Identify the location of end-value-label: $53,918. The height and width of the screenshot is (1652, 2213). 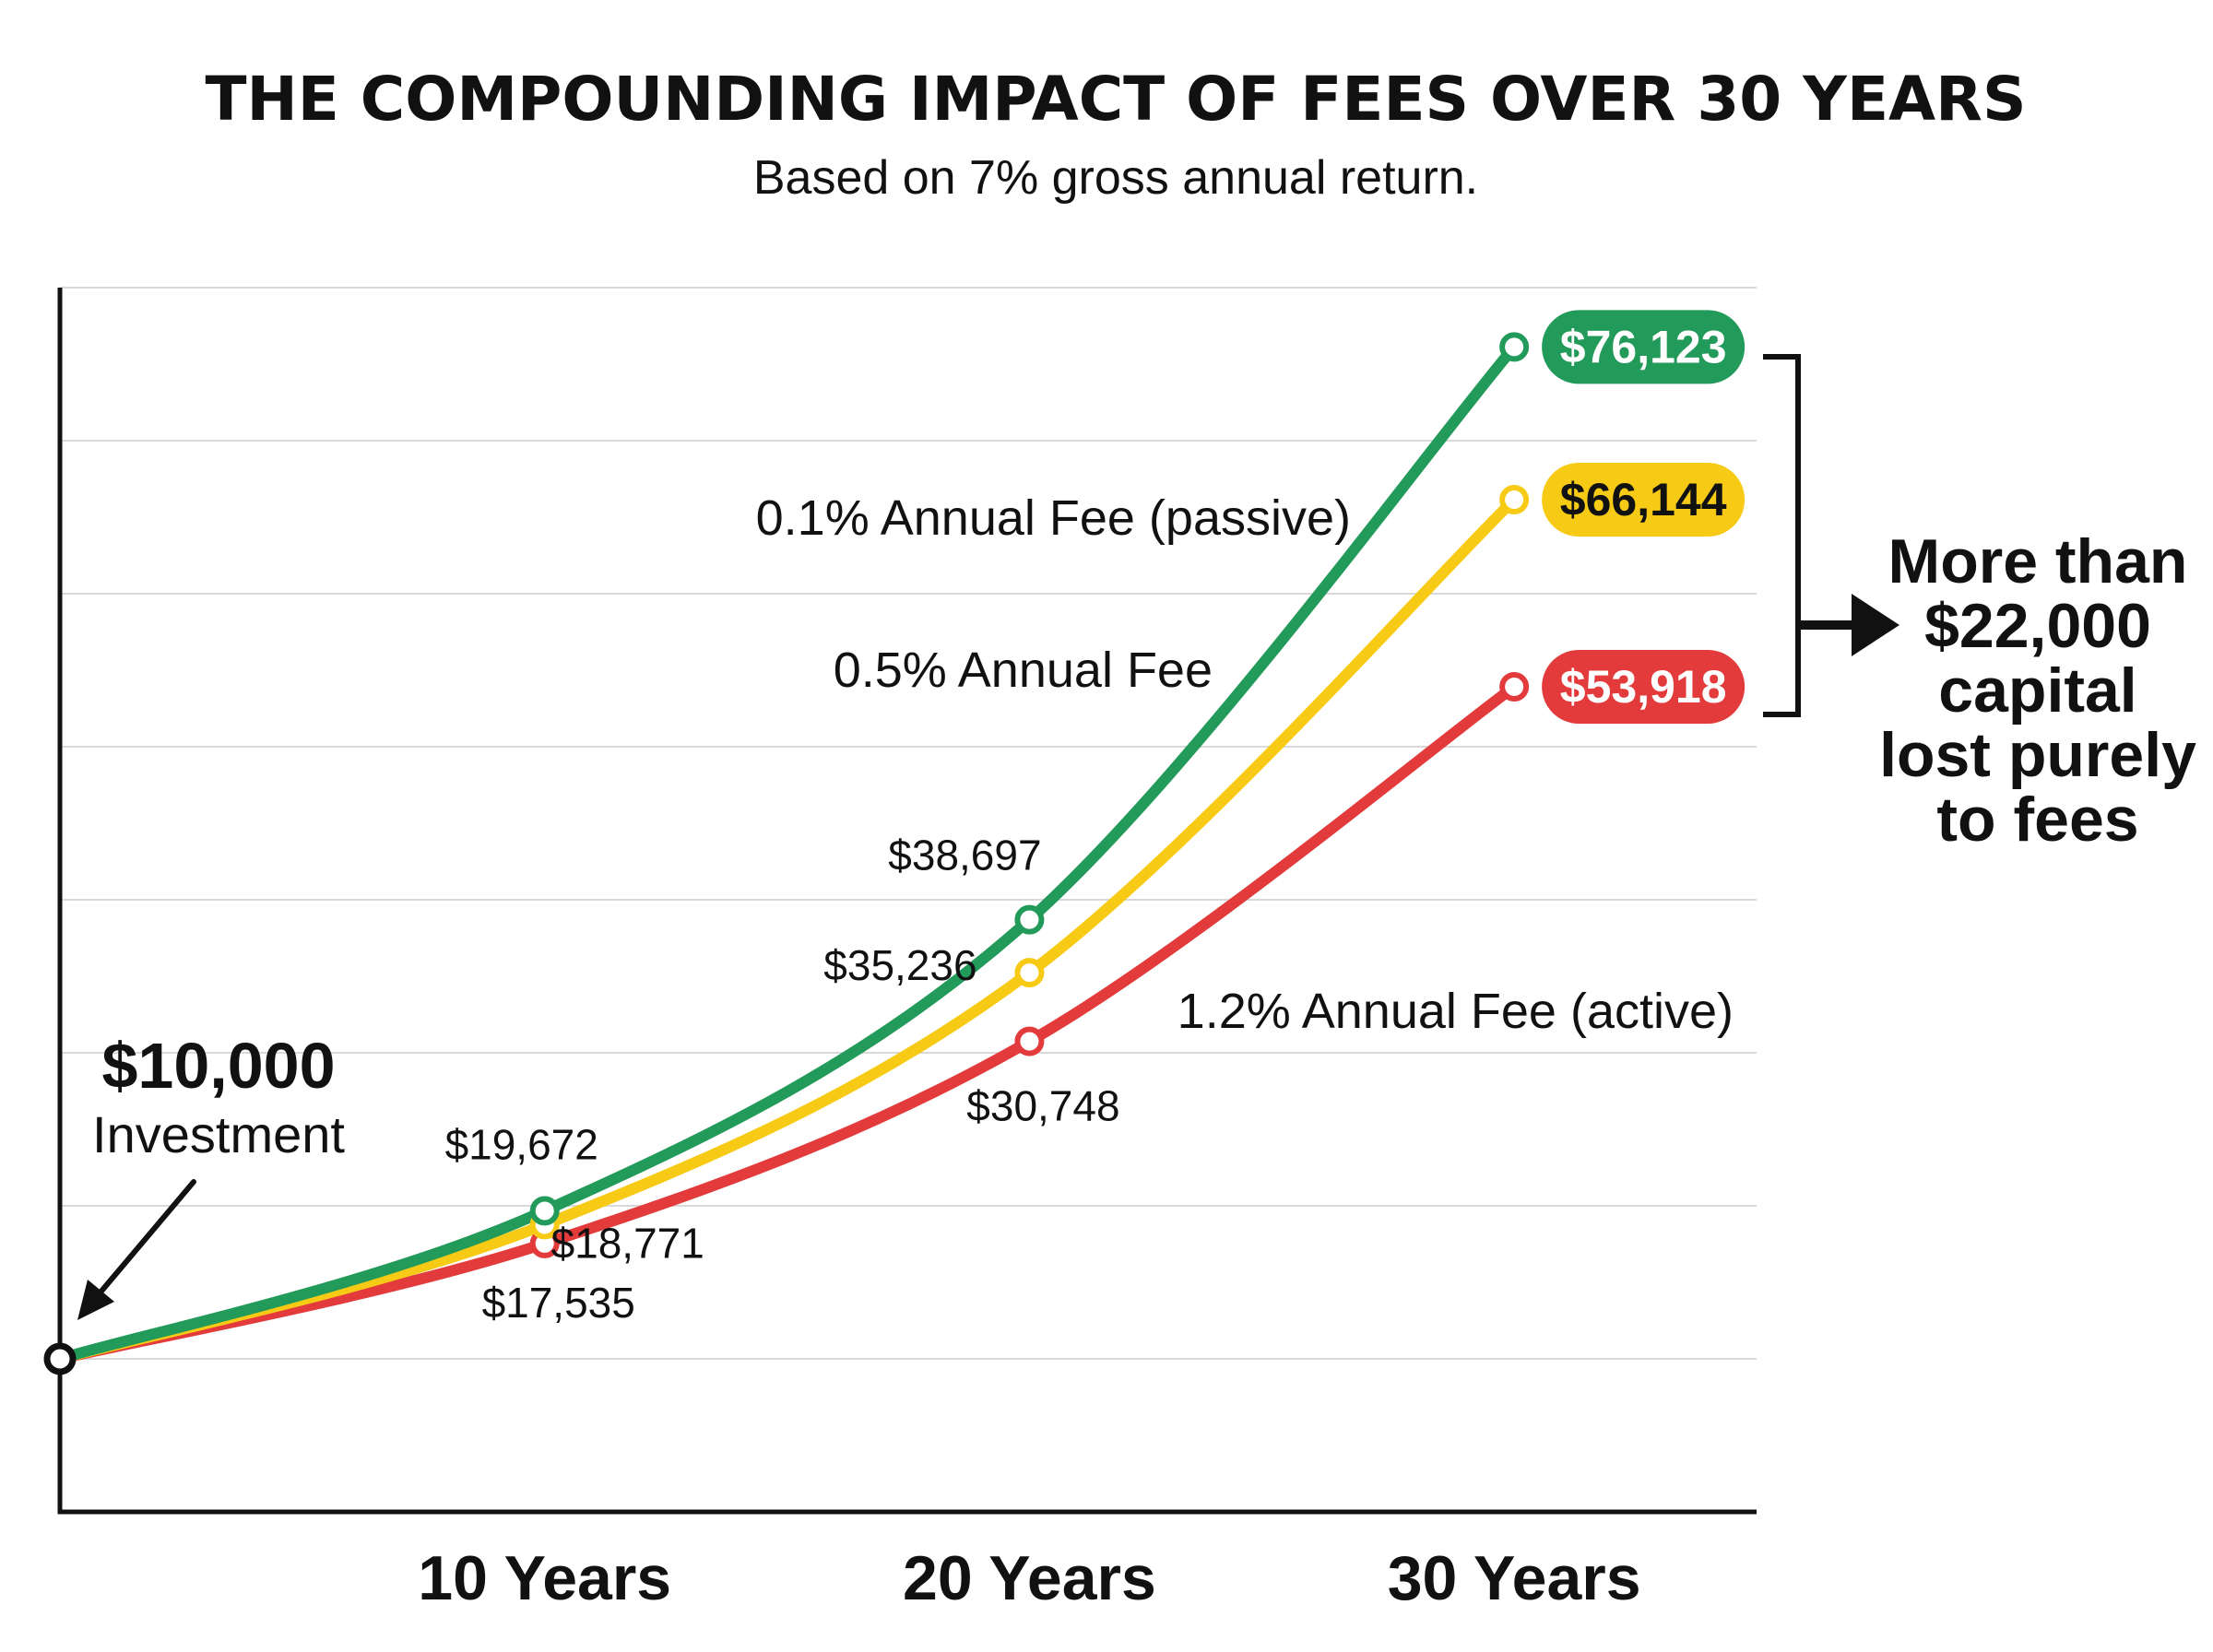
(1643, 687).